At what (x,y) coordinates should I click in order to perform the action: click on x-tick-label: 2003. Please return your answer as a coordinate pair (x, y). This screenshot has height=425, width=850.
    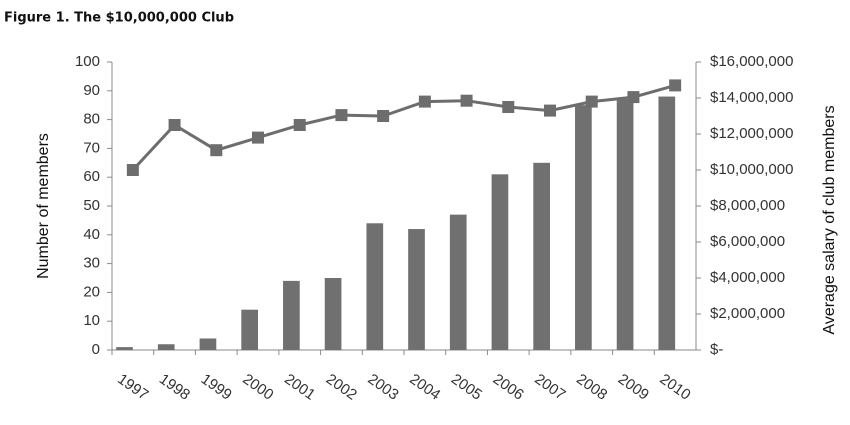
    Looking at the image, I should click on (383, 387).